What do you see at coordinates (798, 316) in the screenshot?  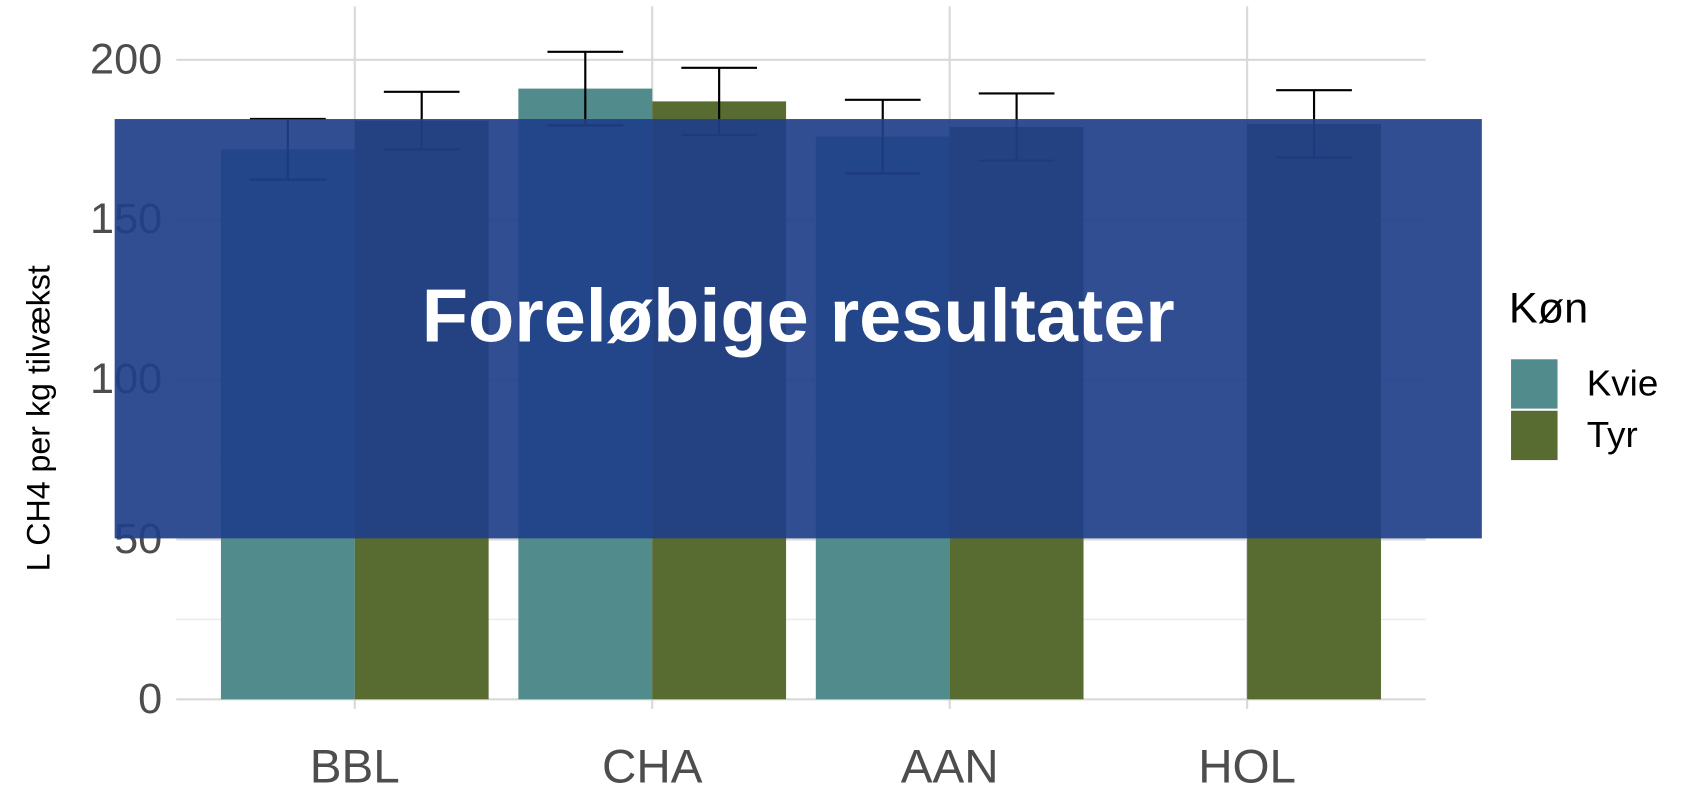 I see `overlay-text: Foreløbige resultater` at bounding box center [798, 316].